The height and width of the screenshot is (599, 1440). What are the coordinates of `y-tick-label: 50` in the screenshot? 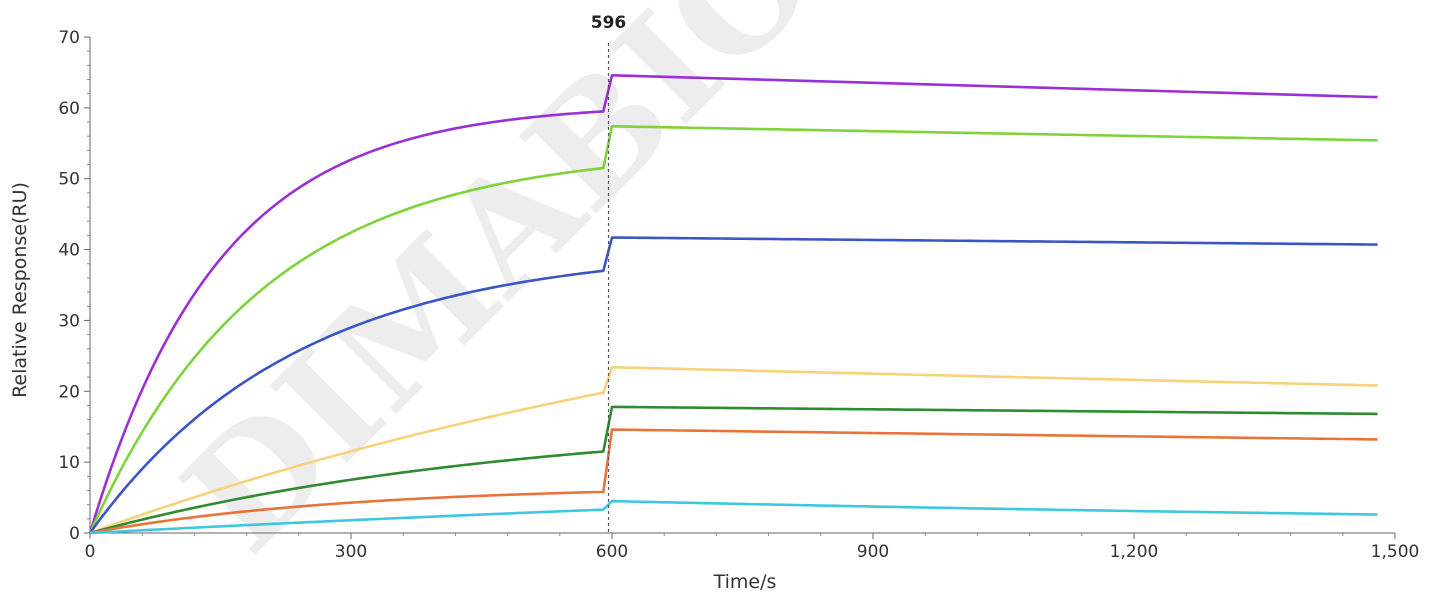 It's located at (69, 180).